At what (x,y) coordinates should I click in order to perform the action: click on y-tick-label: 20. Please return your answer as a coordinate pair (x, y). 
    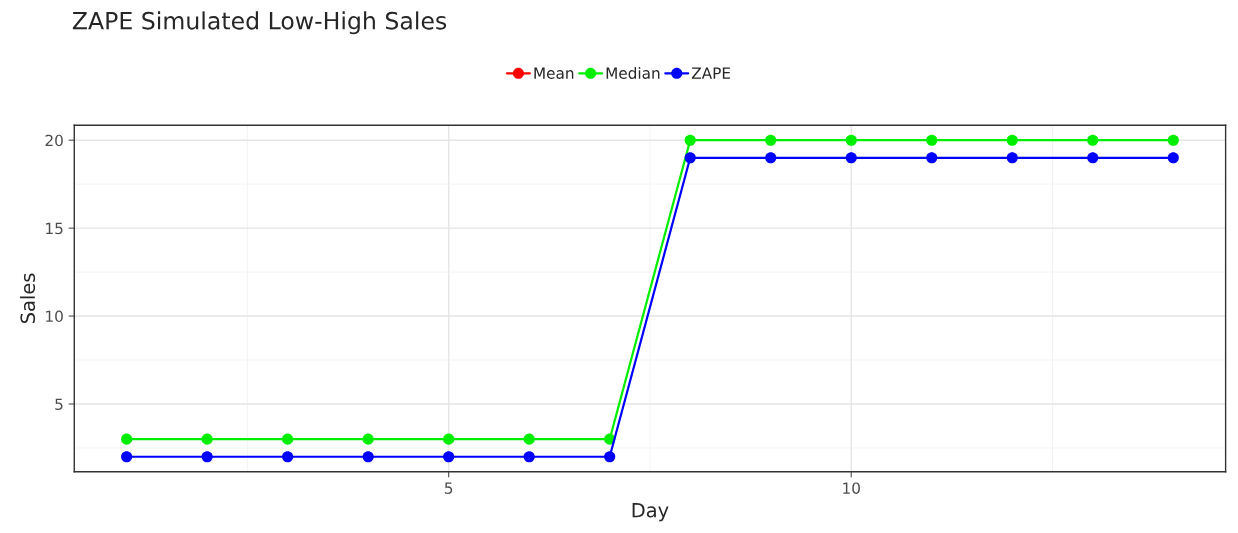
    Looking at the image, I should click on (54, 140).